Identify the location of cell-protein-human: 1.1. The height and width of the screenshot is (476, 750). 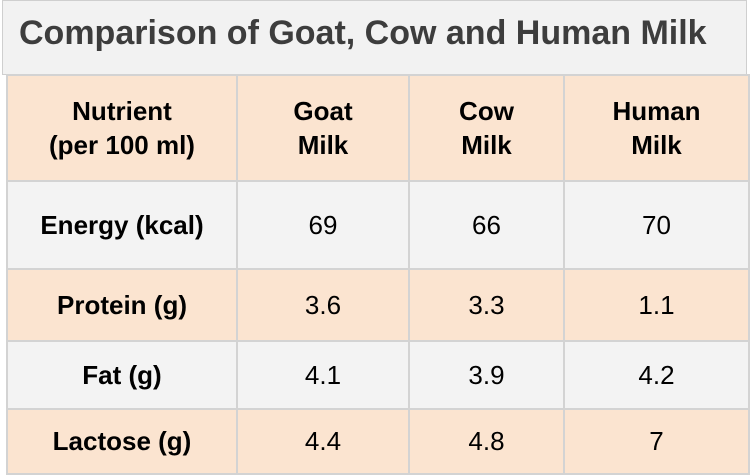
(656, 305).